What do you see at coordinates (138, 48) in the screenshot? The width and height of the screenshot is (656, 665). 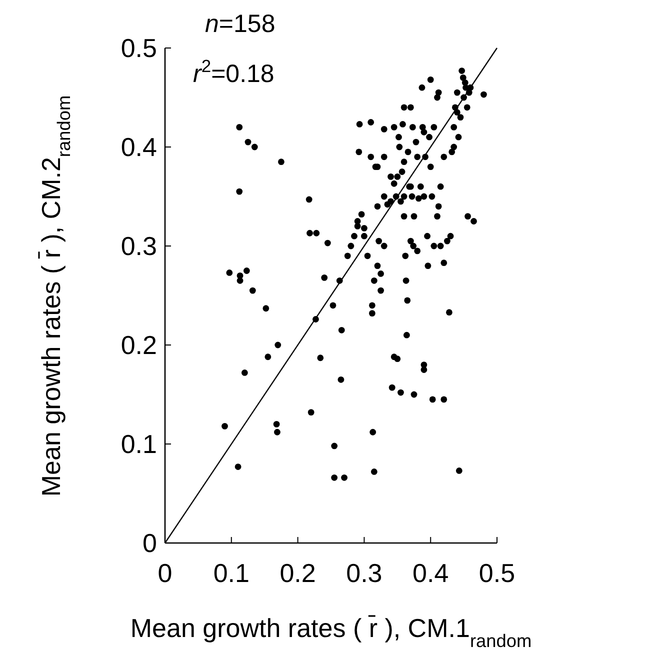 I see `y-tick-label: 0.5` at bounding box center [138, 48].